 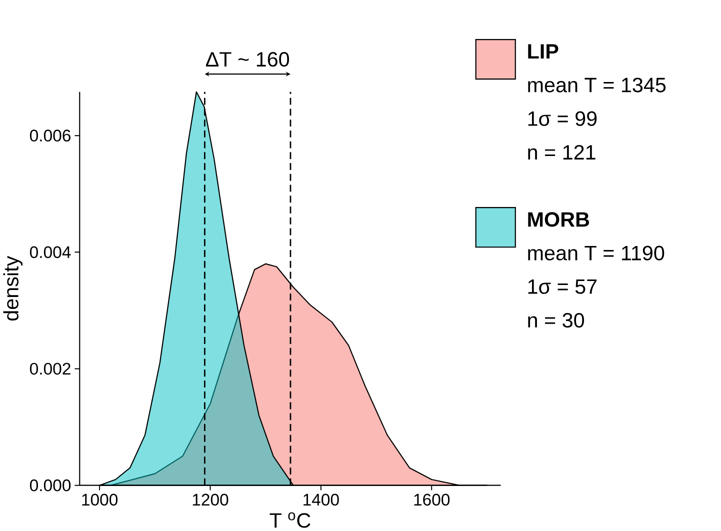 I want to click on x-tick-label: 1400, so click(x=321, y=500).